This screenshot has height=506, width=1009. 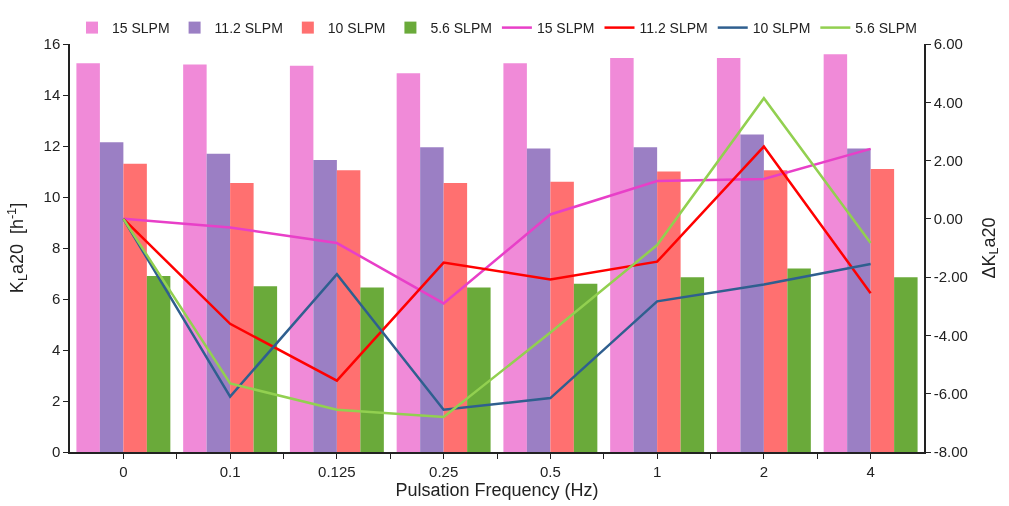 What do you see at coordinates (948, 44) in the screenshot?
I see `y2-tick-label: 6.00` at bounding box center [948, 44].